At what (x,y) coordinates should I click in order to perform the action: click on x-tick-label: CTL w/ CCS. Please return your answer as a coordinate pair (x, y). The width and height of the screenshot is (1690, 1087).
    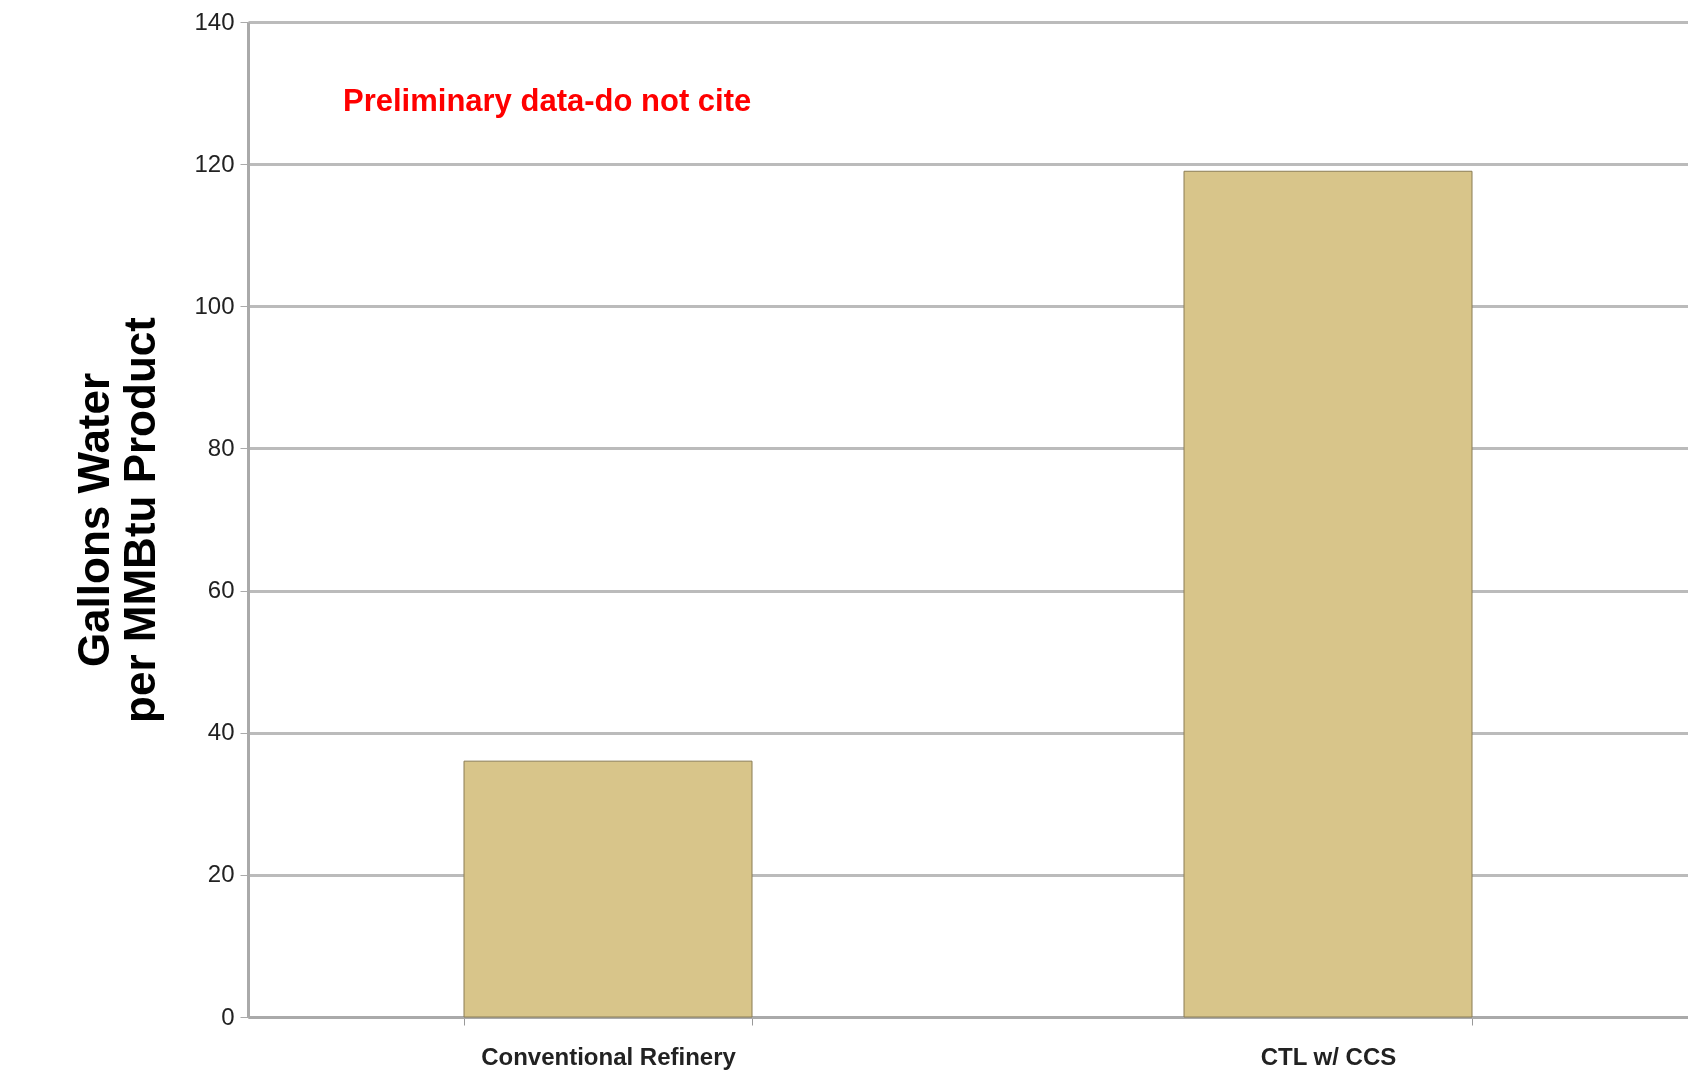
    Looking at the image, I should click on (1328, 1056).